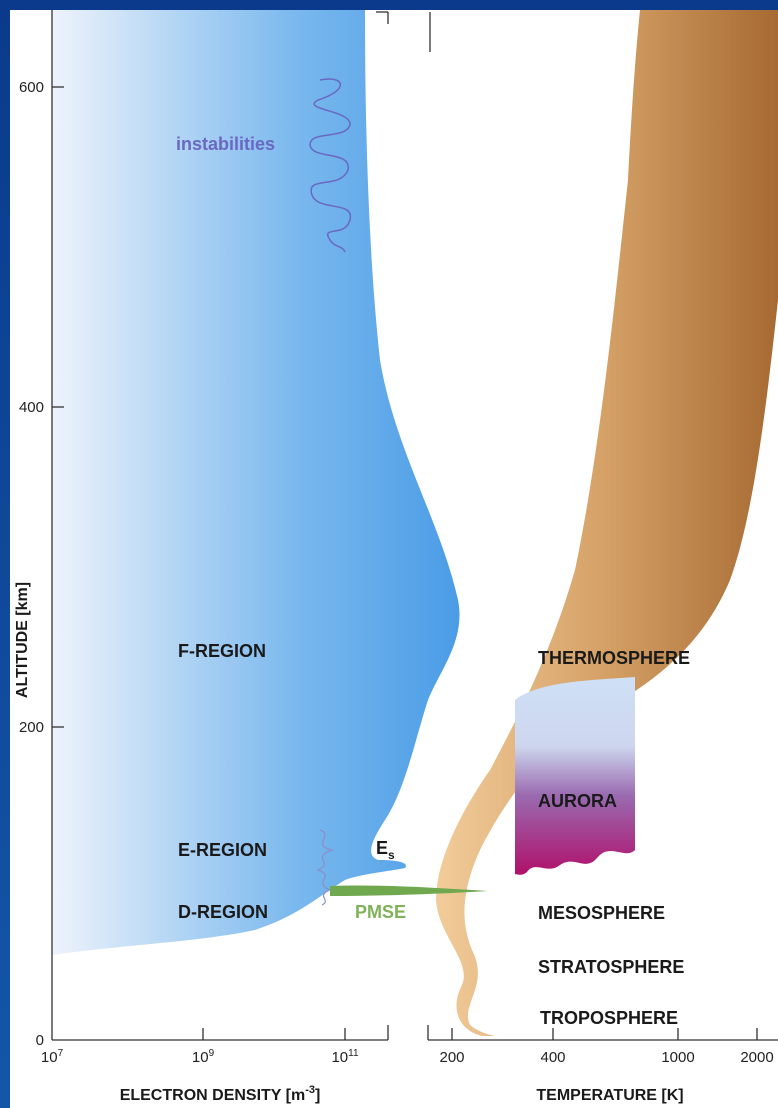 Image resolution: width=778 pixels, height=1108 pixels. What do you see at coordinates (330, 165) in the screenshot?
I see `instabilities-wave` at bounding box center [330, 165].